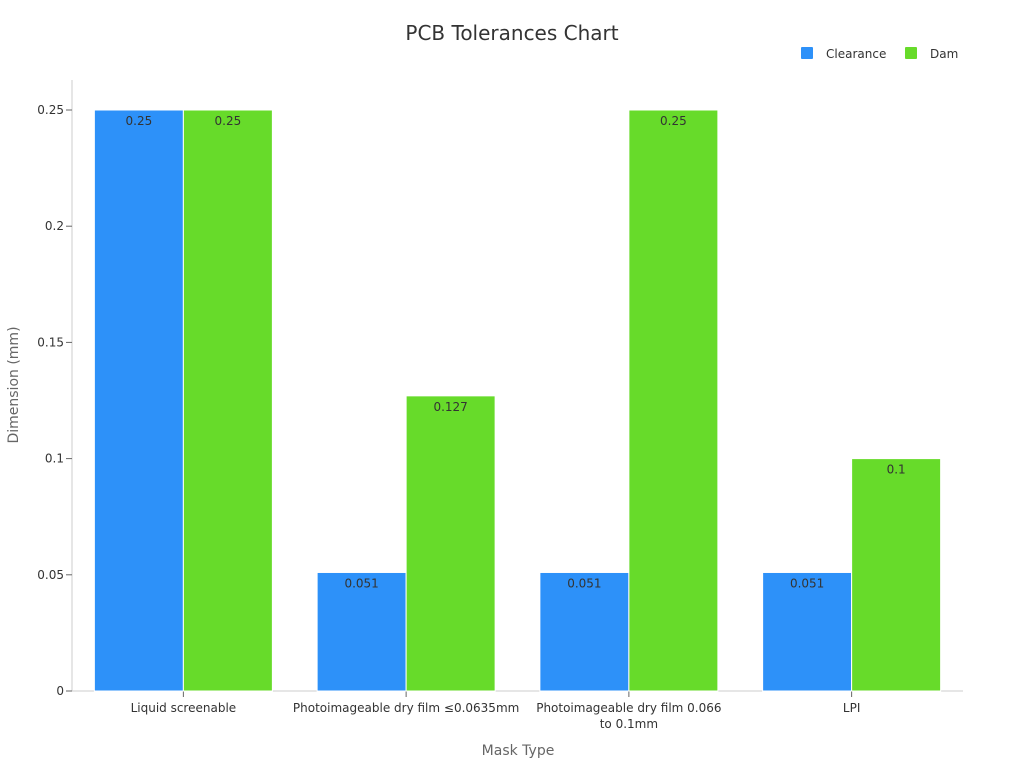 The width and height of the screenshot is (1024, 772). What do you see at coordinates (807, 53) in the screenshot?
I see `legend-swatch-clearance` at bounding box center [807, 53].